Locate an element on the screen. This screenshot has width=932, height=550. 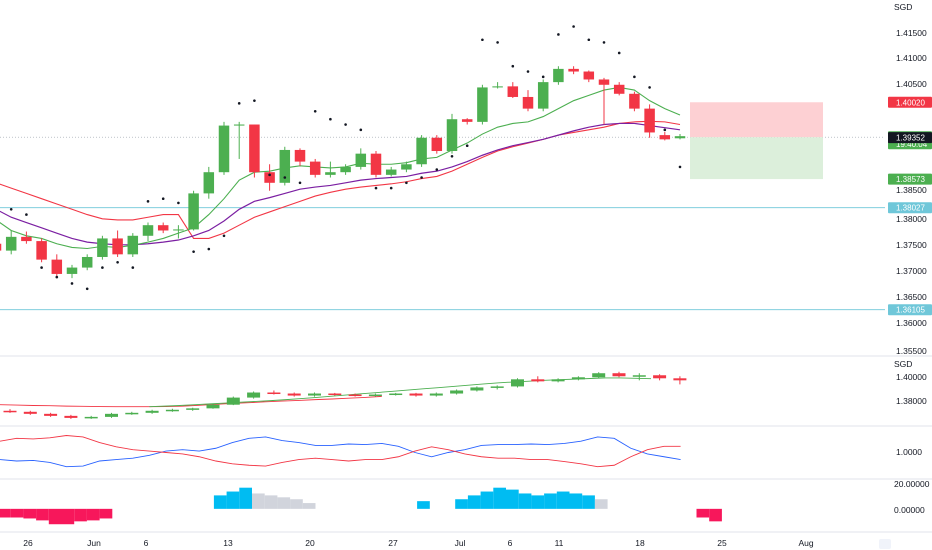
price-tick-label: 1.38000 is located at coordinates (911, 219).